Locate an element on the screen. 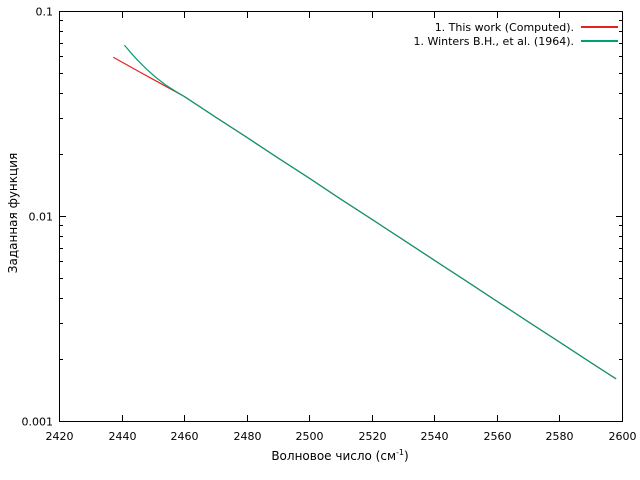  x-tick-label: 2460 is located at coordinates (185, 436).